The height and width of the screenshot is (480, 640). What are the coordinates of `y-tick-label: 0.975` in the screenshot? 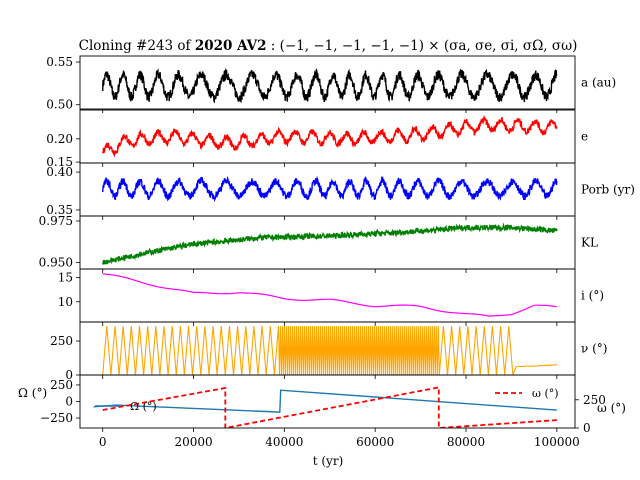 It's located at (56, 221).